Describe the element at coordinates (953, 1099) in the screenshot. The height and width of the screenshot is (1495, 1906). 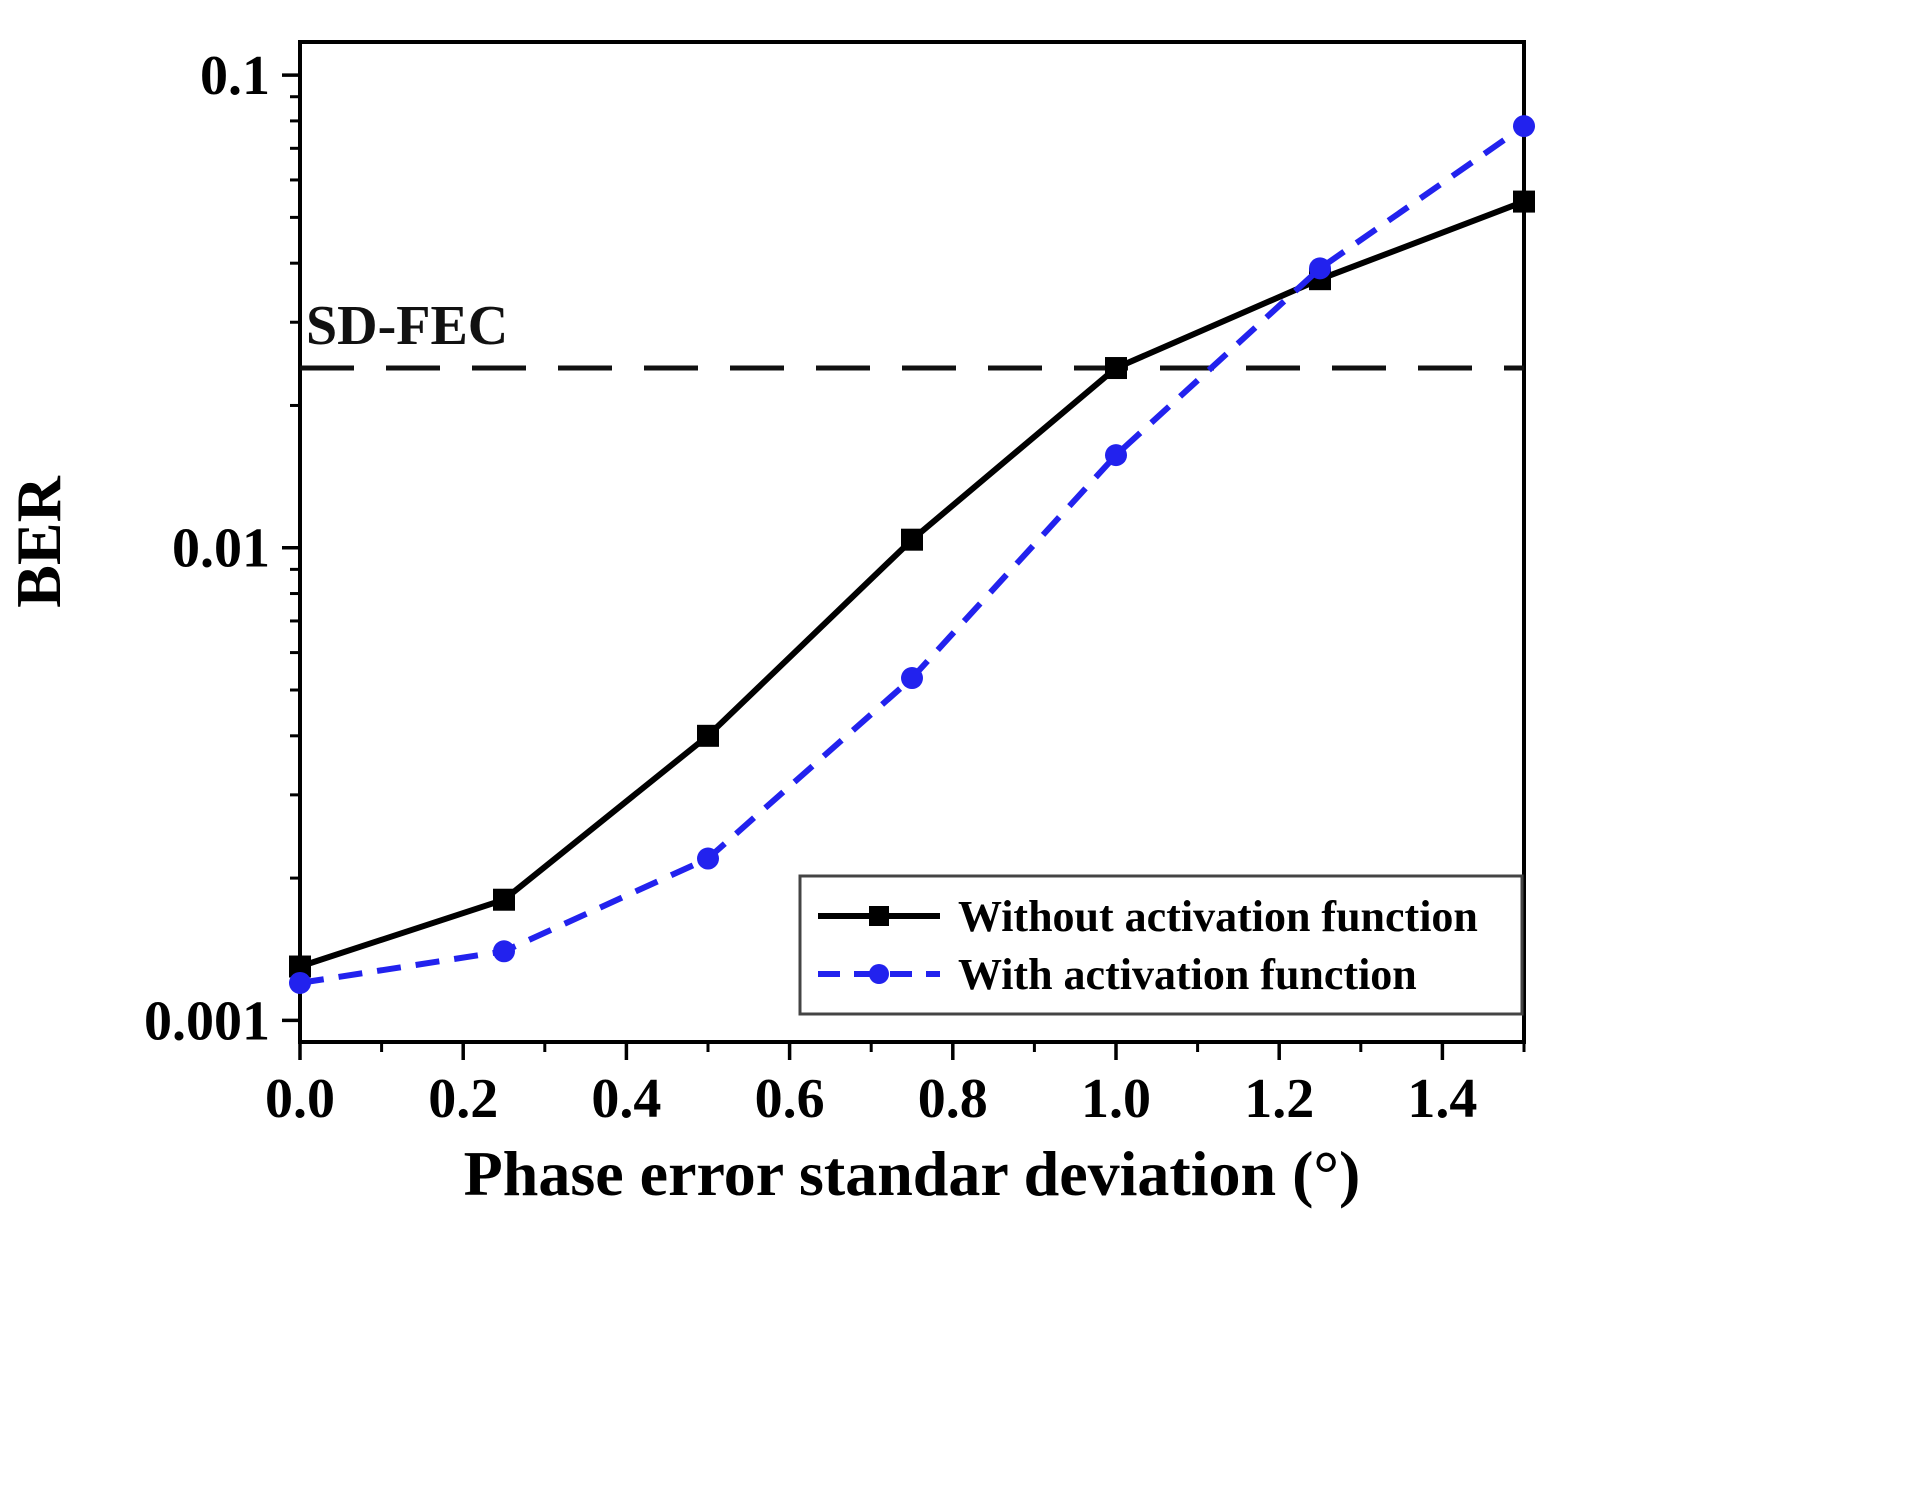
I see `x-axis-tick-label: 0.8` at that location.